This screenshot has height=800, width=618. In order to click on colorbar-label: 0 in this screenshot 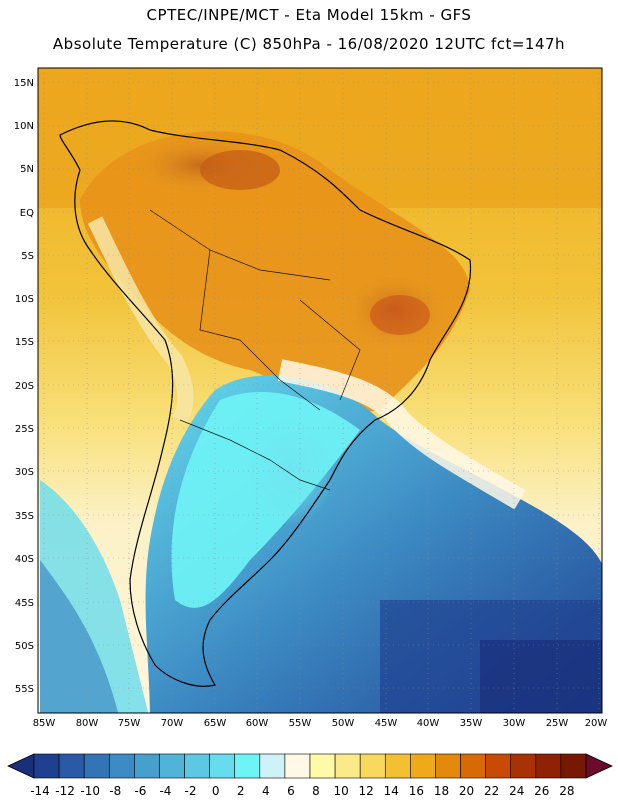, I will do `click(216, 791)`.